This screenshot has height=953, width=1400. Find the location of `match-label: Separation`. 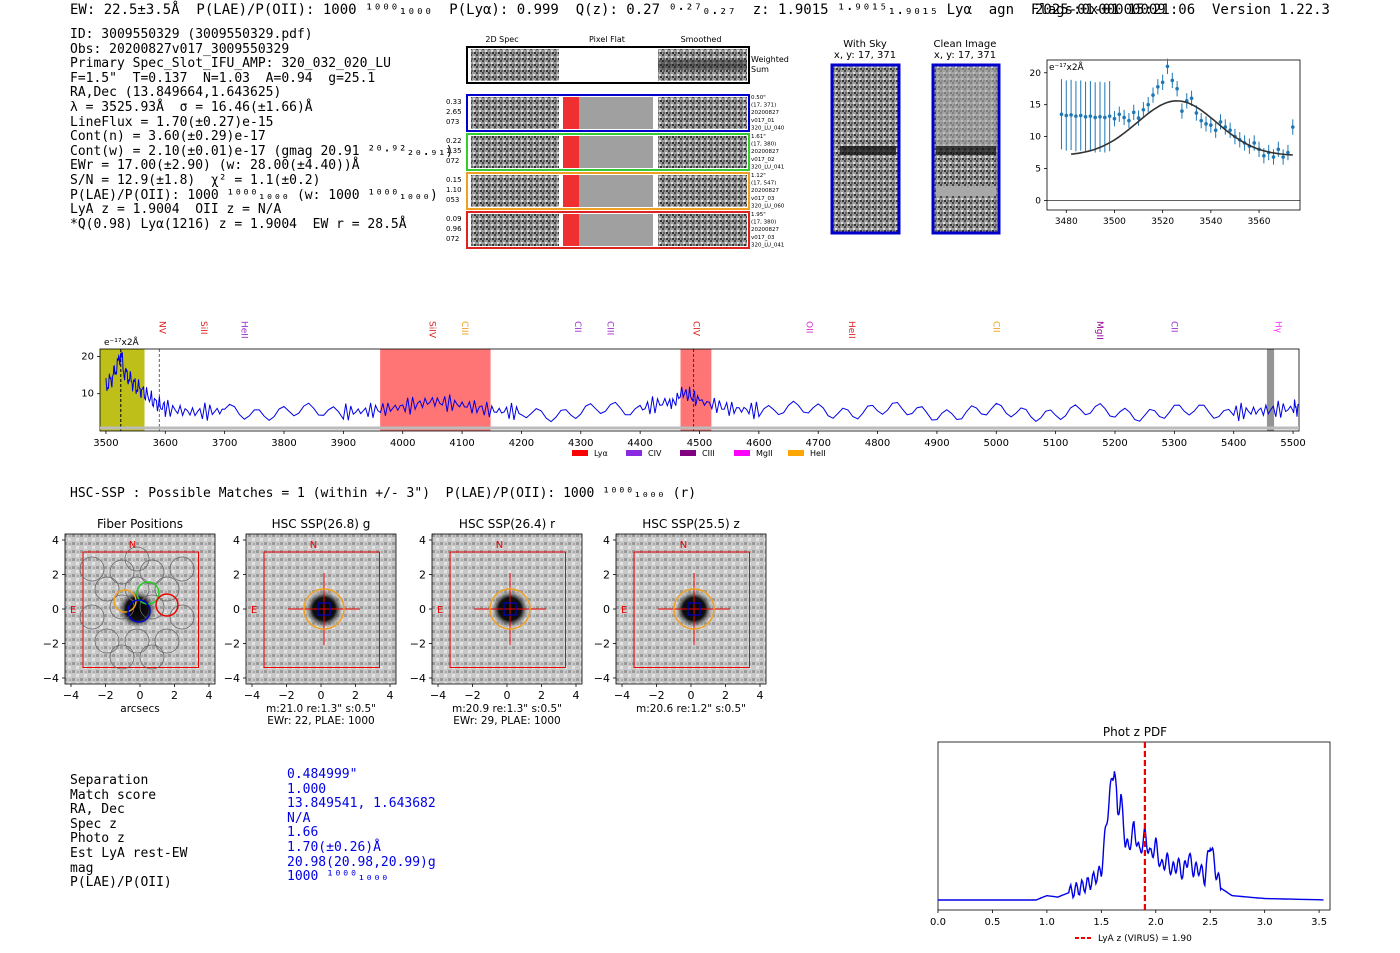

match-label: Separation is located at coordinates (109, 780).